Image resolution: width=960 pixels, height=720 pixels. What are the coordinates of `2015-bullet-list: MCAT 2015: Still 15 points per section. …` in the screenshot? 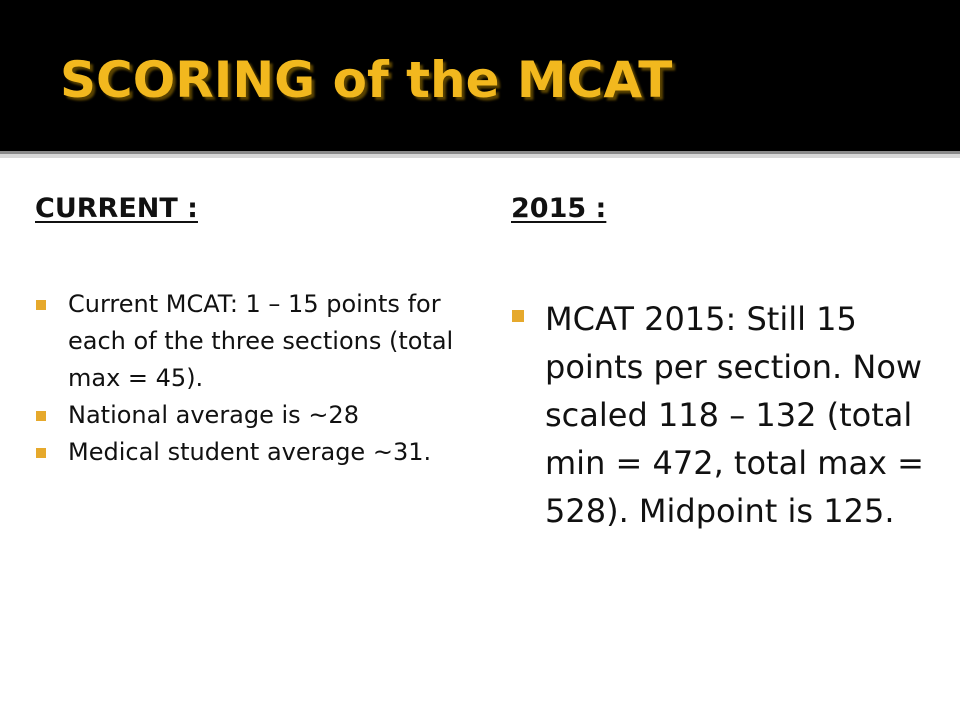 It's located at (726, 415).